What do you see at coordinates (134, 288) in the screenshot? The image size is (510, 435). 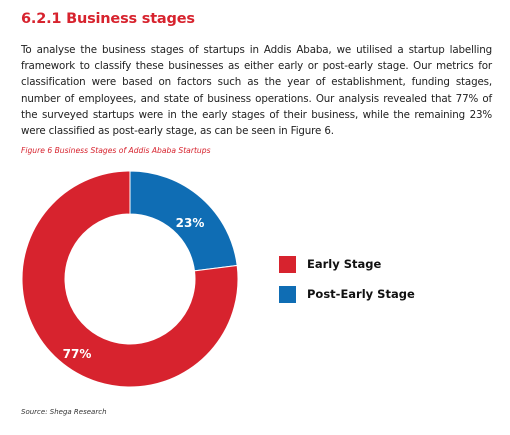 I see `donut-labels: 77% 23%` at bounding box center [134, 288].